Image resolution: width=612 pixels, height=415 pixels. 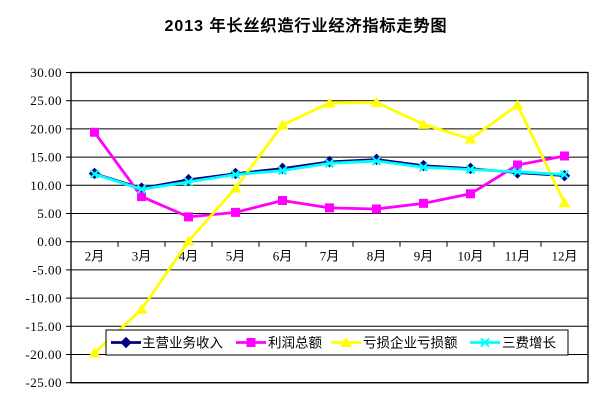 I want to click on y-tick-label: -25.00, so click(x=43, y=382).